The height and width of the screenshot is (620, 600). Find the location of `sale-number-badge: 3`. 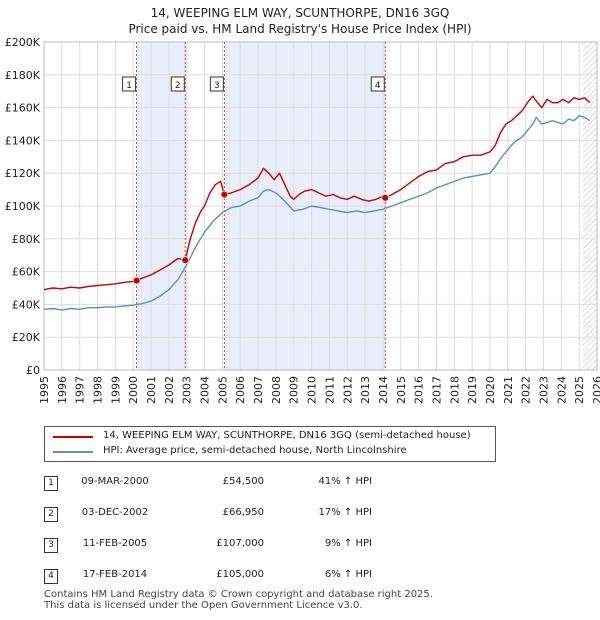

sale-number-badge: 3 is located at coordinates (51, 545).